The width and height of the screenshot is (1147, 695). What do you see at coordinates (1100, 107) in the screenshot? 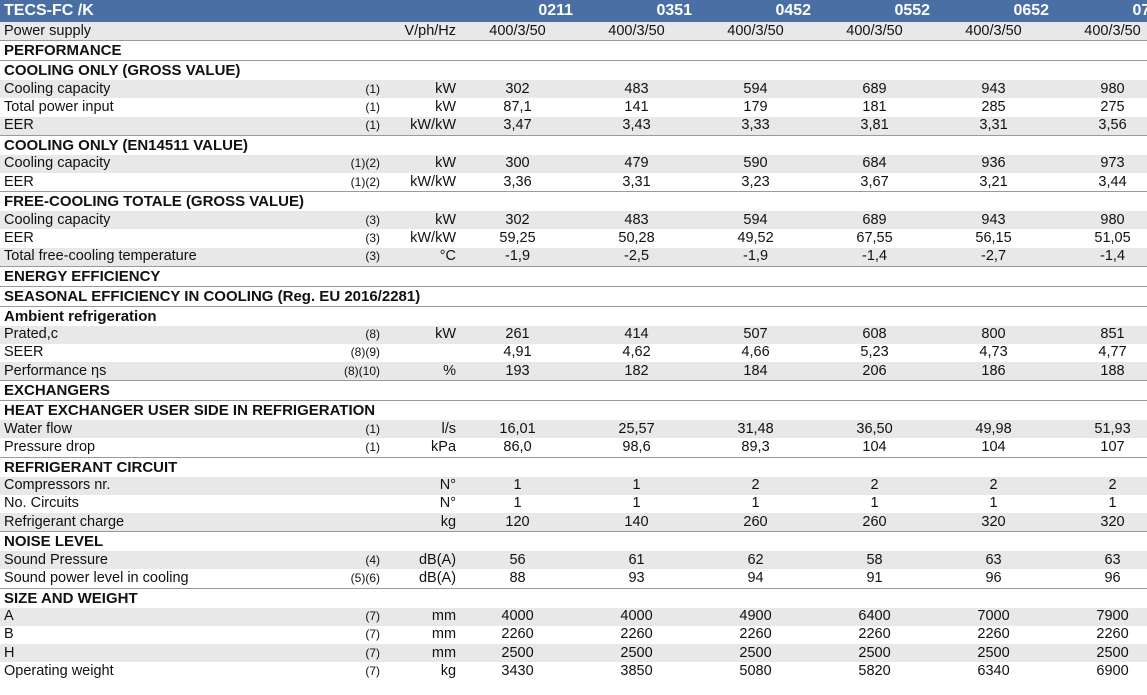
I see `cell-value: 275` at bounding box center [1100, 107].